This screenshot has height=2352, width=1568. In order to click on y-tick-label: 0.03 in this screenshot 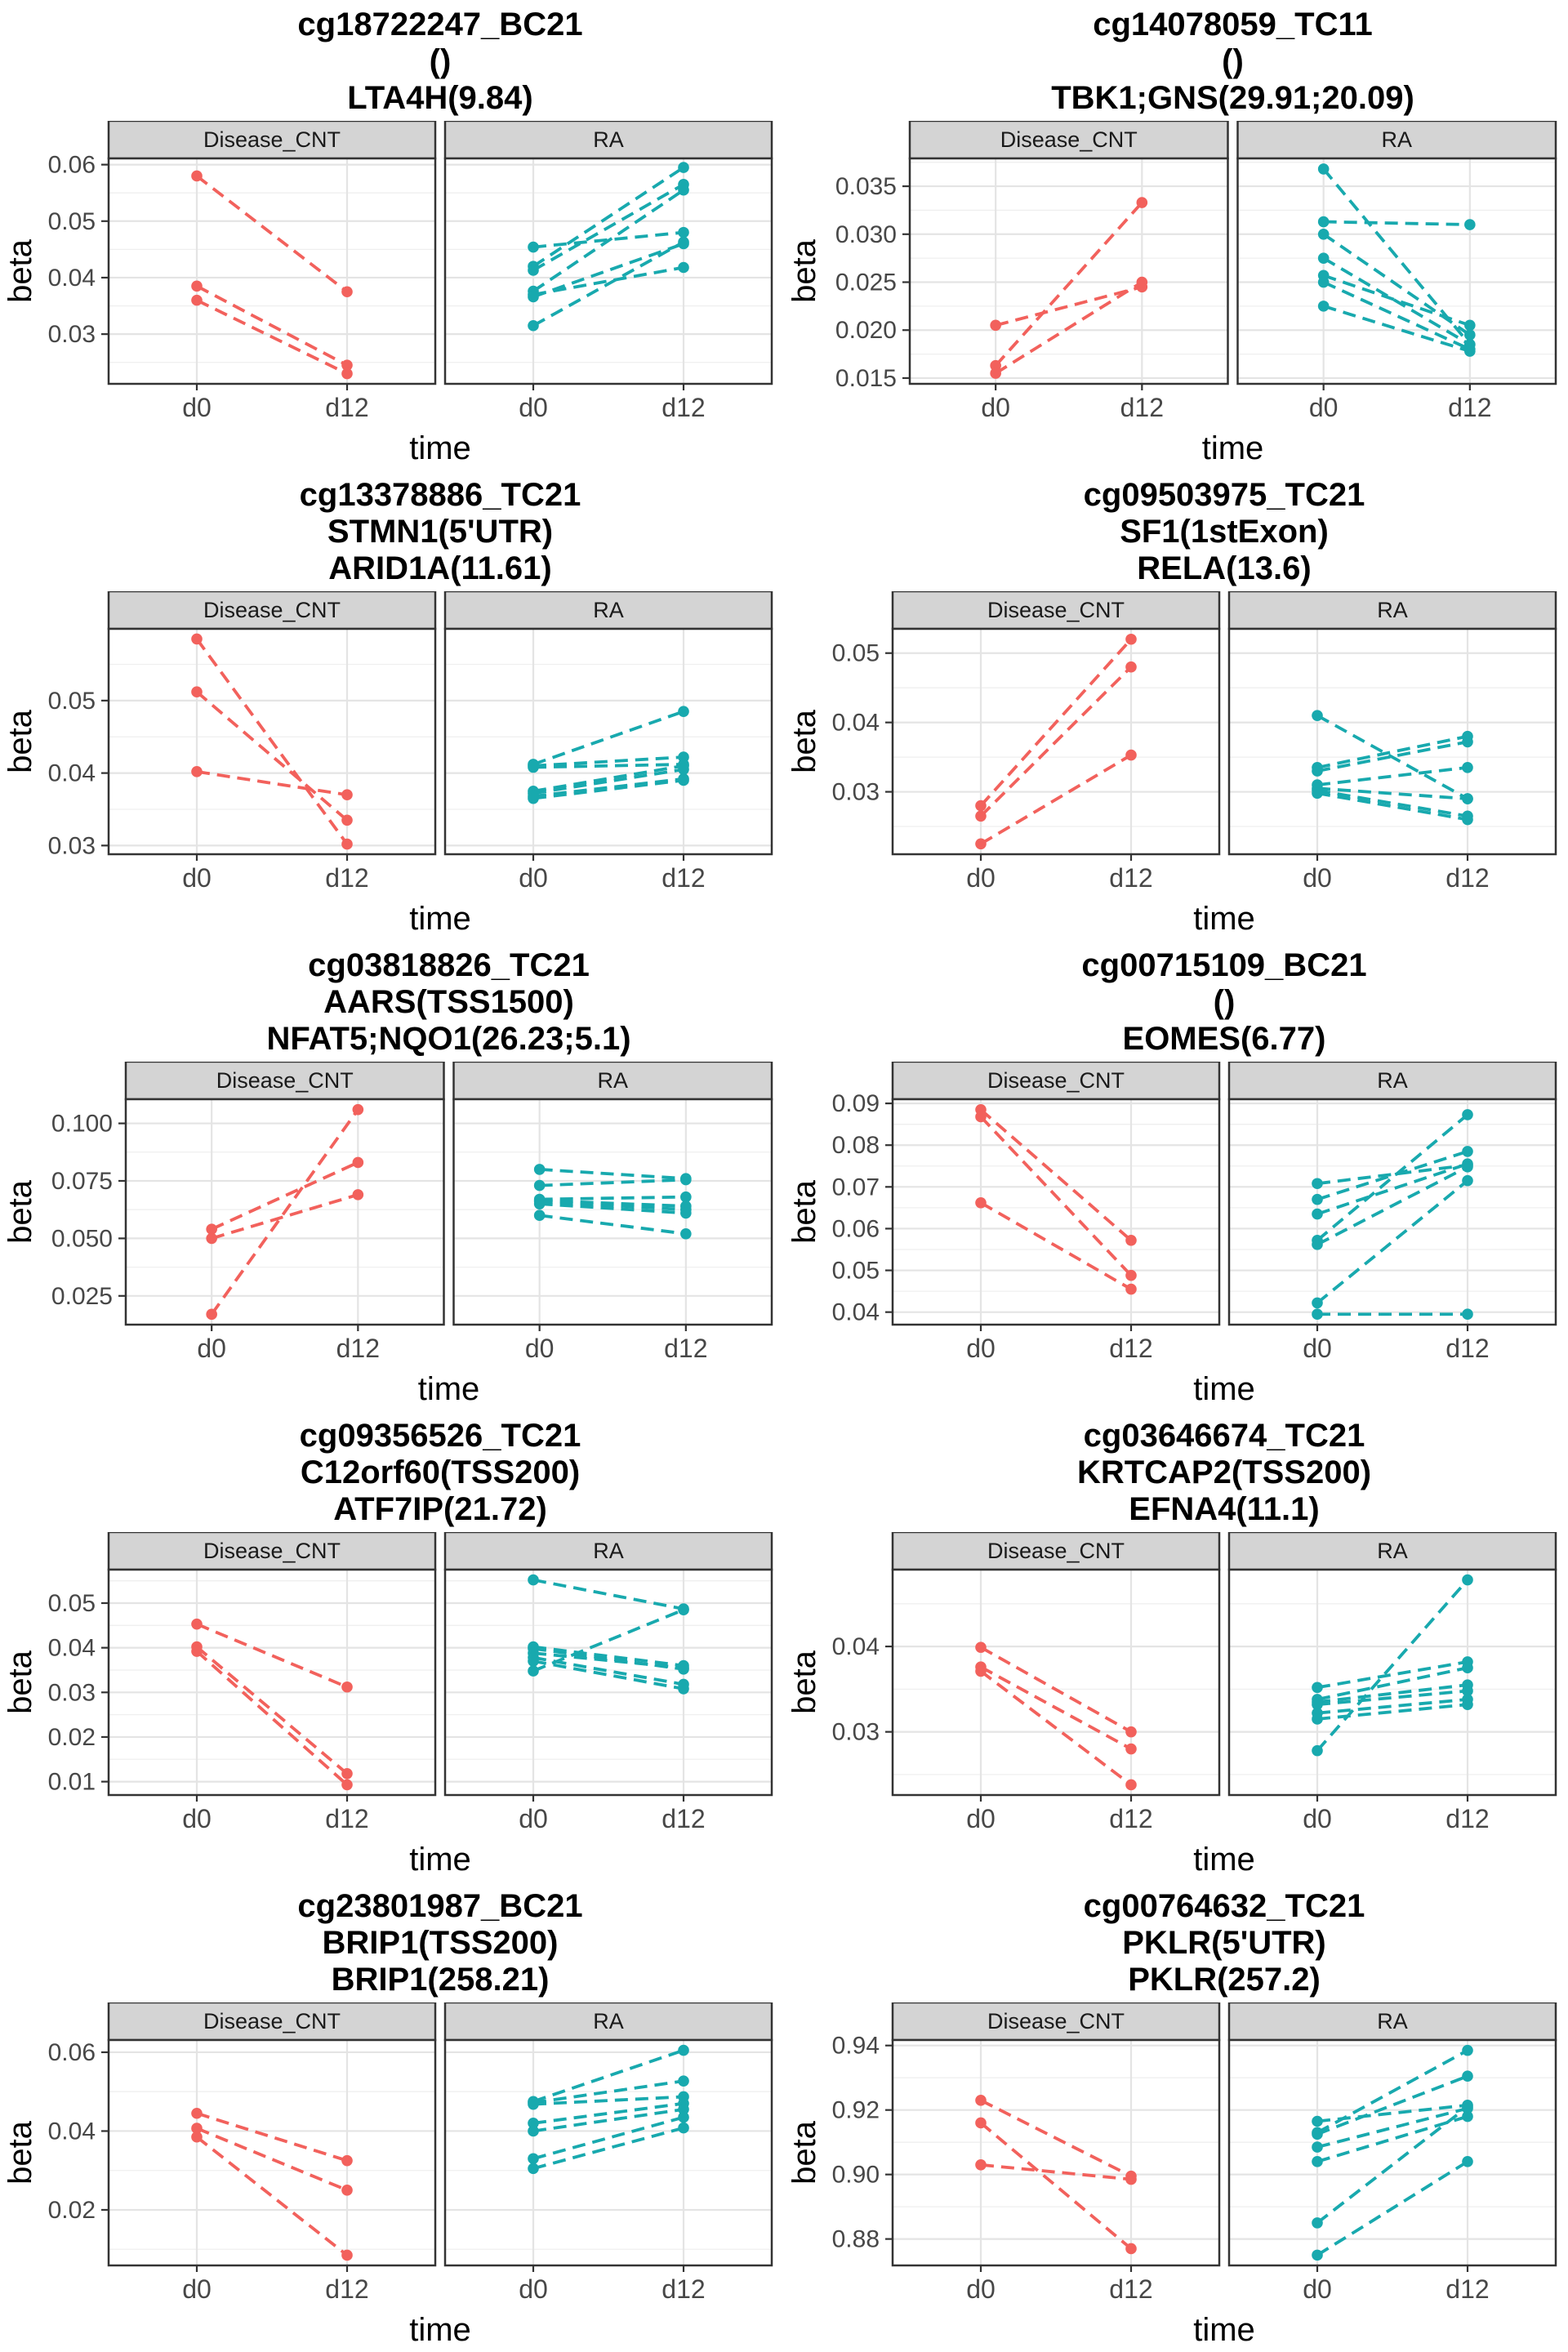, I will do `click(72, 1692)`.